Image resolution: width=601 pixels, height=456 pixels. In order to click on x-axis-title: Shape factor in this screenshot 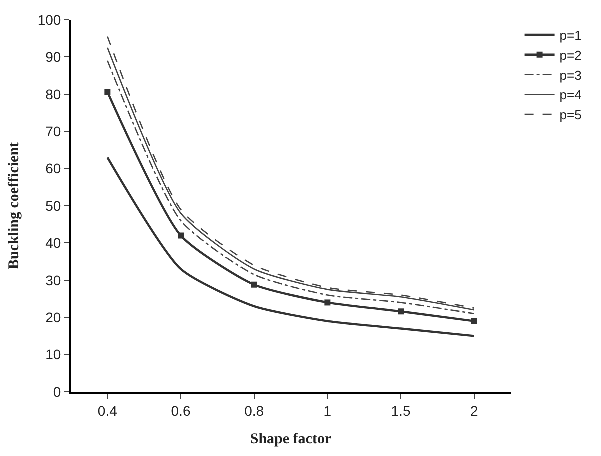, I will do `click(291, 439)`.